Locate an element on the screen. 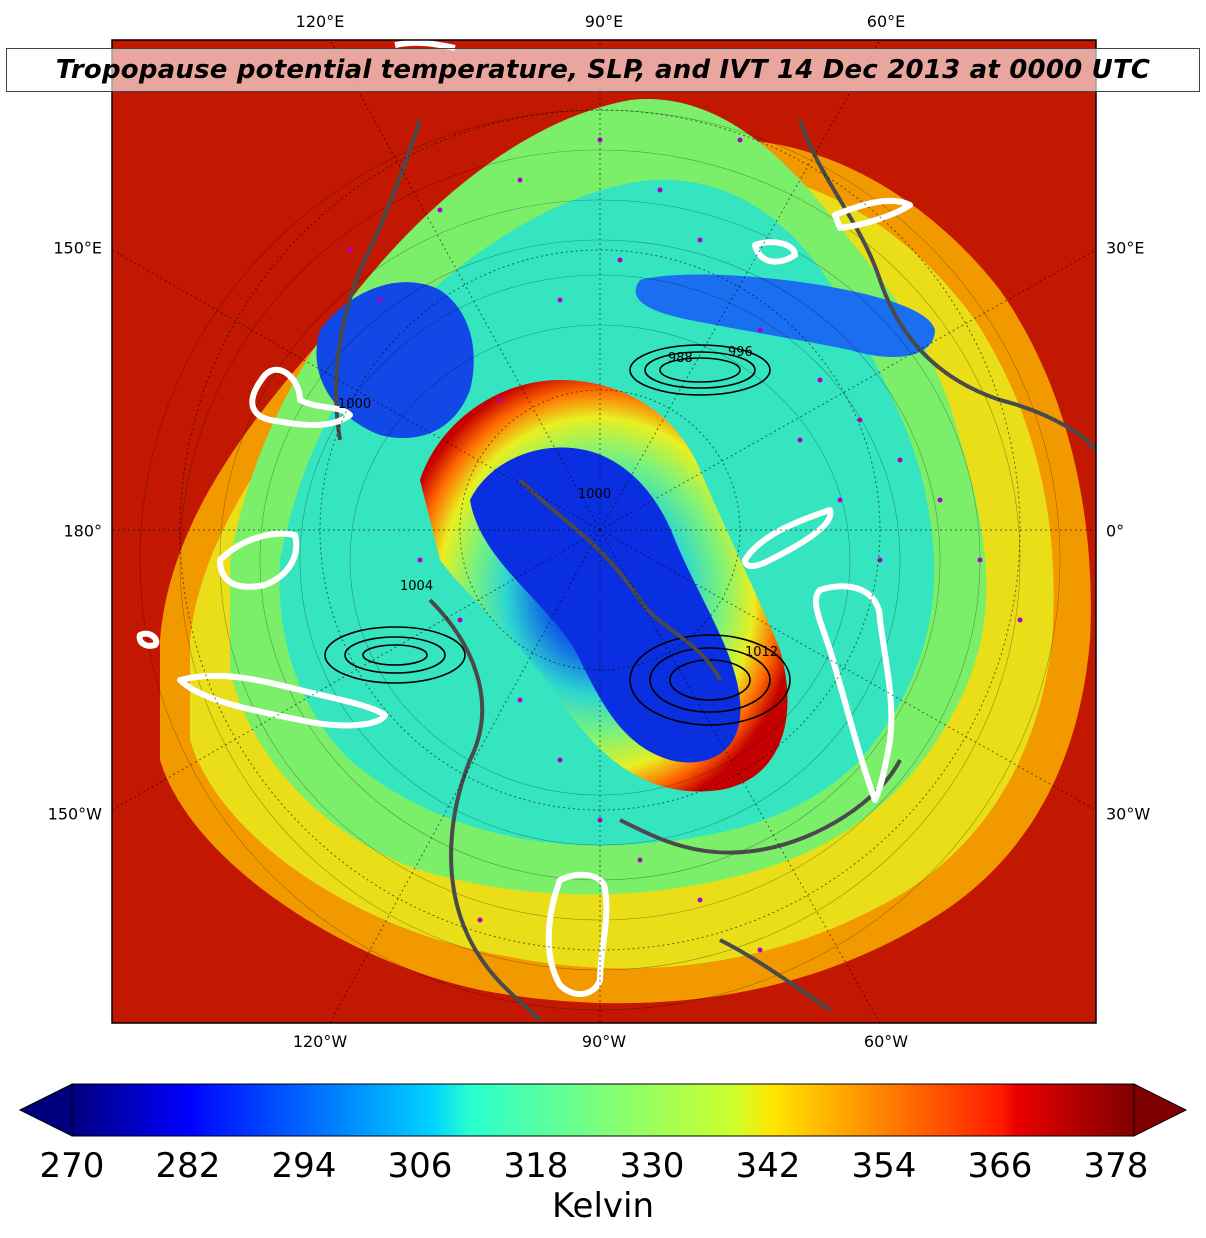 The height and width of the screenshot is (1238, 1206). colorbar is located at coordinates (603, 1110).